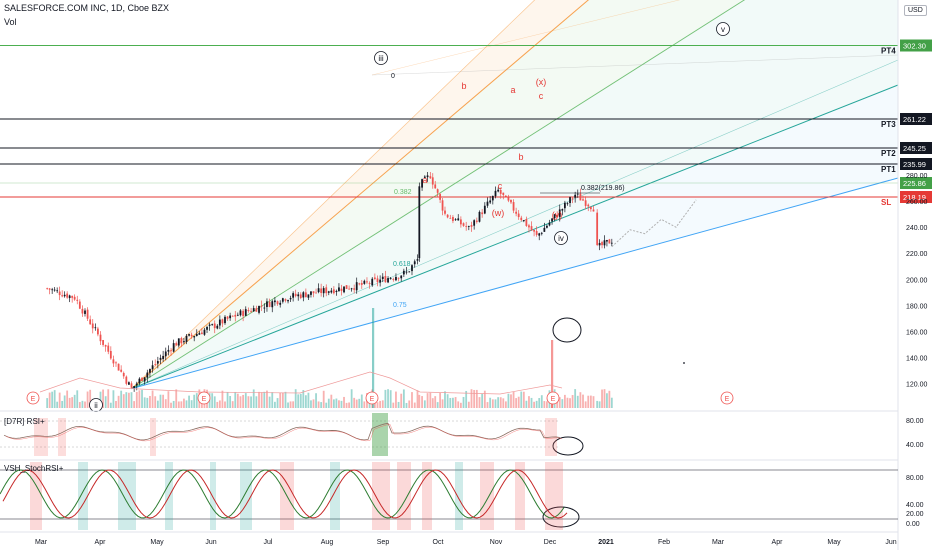 This screenshot has width=932, height=550. I want to click on price-tick-3: 180.00, so click(917, 306).